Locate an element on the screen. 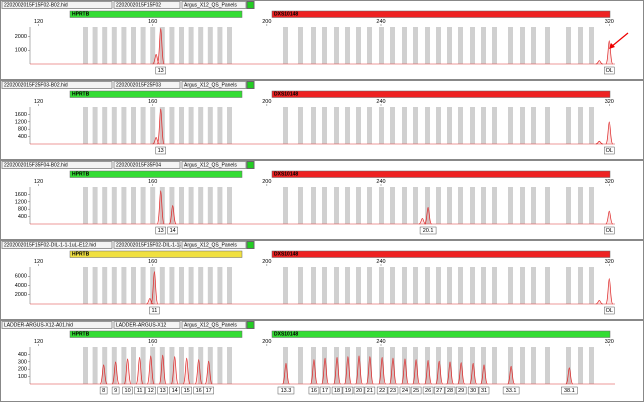 Image resolution: width=644 pixels, height=402 pixels. allele-label: 27 is located at coordinates (439, 391).